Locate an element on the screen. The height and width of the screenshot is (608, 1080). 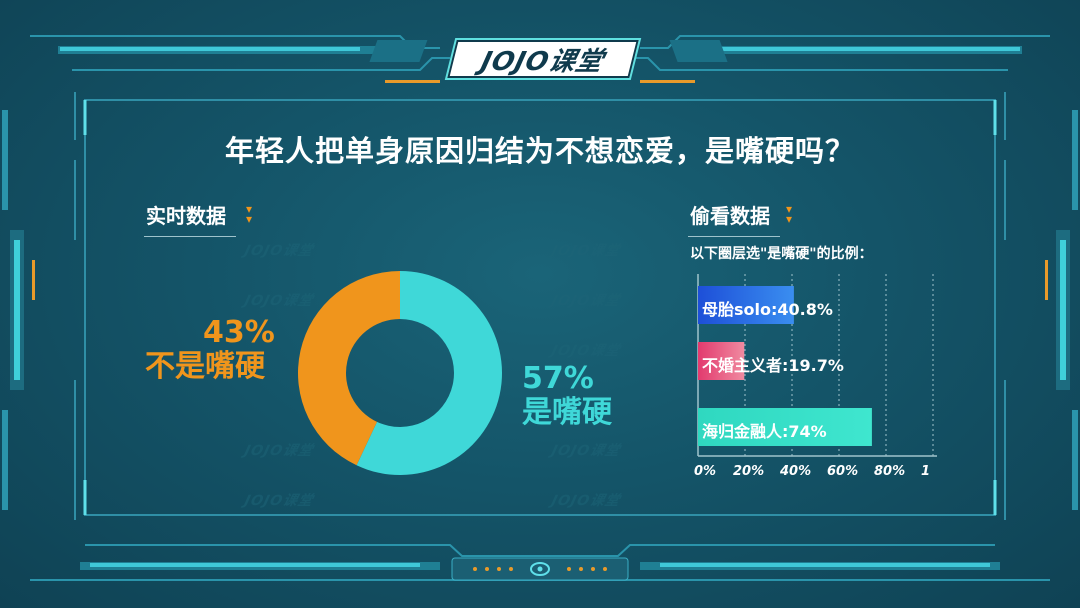
donut-label-no-value: 43% is located at coordinates (239, 332).